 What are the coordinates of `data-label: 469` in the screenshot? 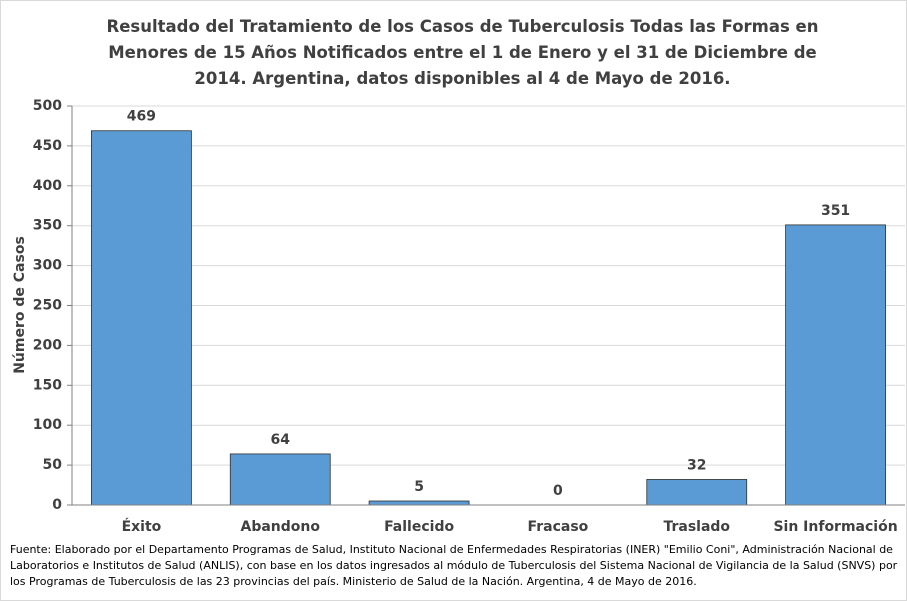 It's located at (141, 117).